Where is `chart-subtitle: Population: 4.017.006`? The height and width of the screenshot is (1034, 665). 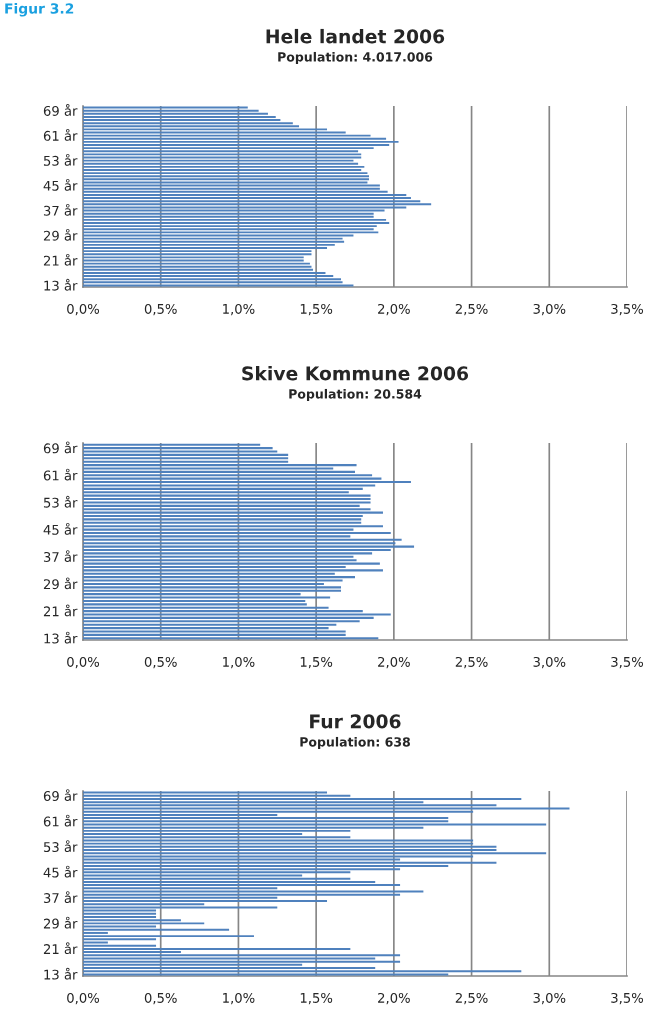
chart-subtitle: Population: 4.017.006 is located at coordinates (355, 58).